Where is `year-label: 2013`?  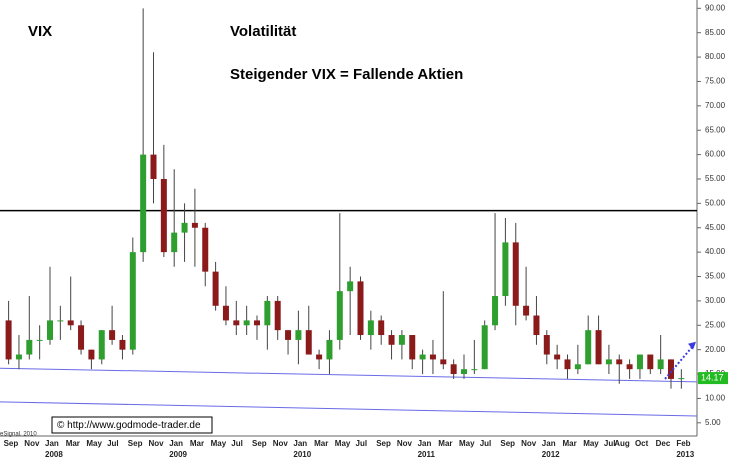 year-label: 2013 is located at coordinates (685, 454).